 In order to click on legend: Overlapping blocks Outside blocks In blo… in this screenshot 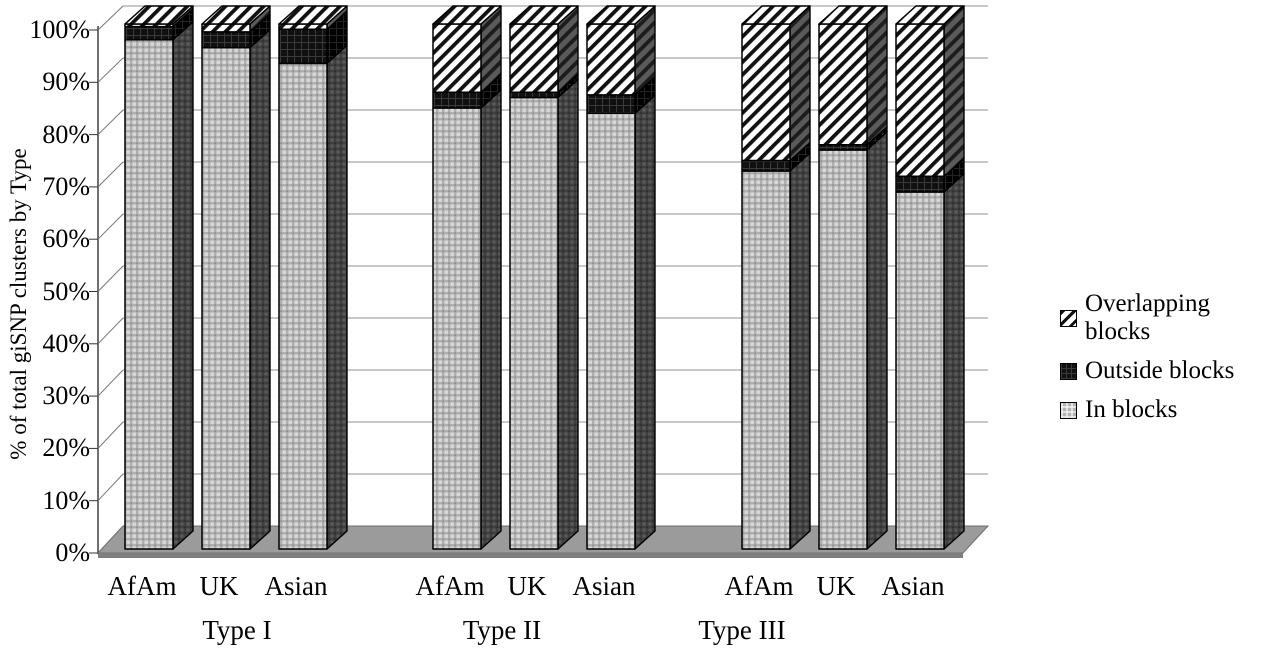, I will do `click(1170, 362)`.